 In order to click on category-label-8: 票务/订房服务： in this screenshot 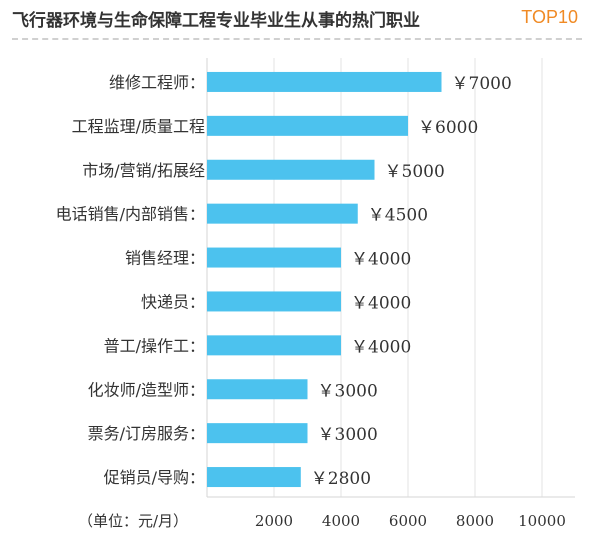, I will do `click(146, 433)`.